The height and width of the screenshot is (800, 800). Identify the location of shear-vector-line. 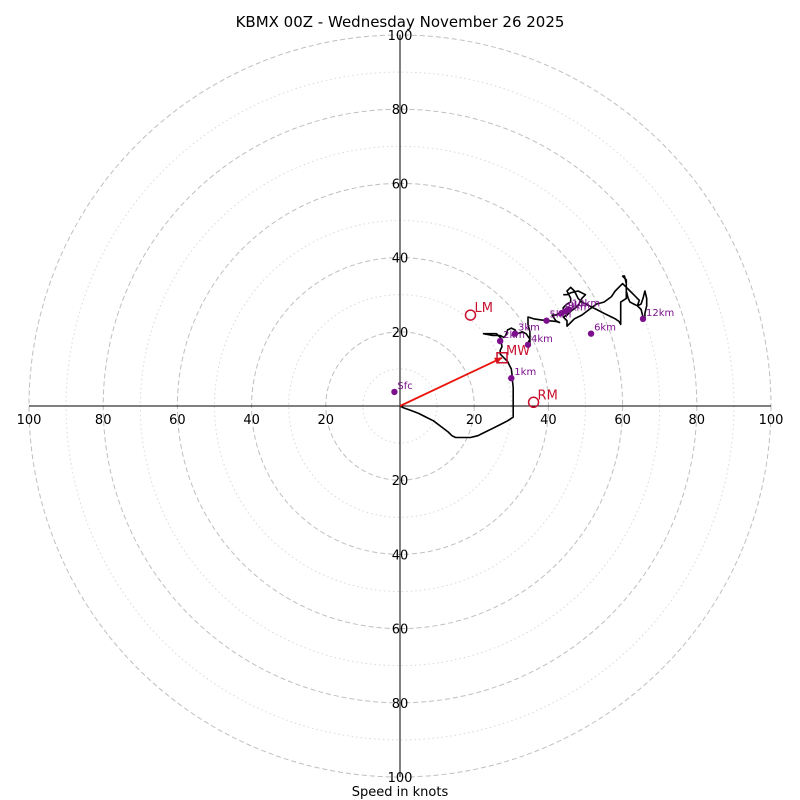
(451, 381).